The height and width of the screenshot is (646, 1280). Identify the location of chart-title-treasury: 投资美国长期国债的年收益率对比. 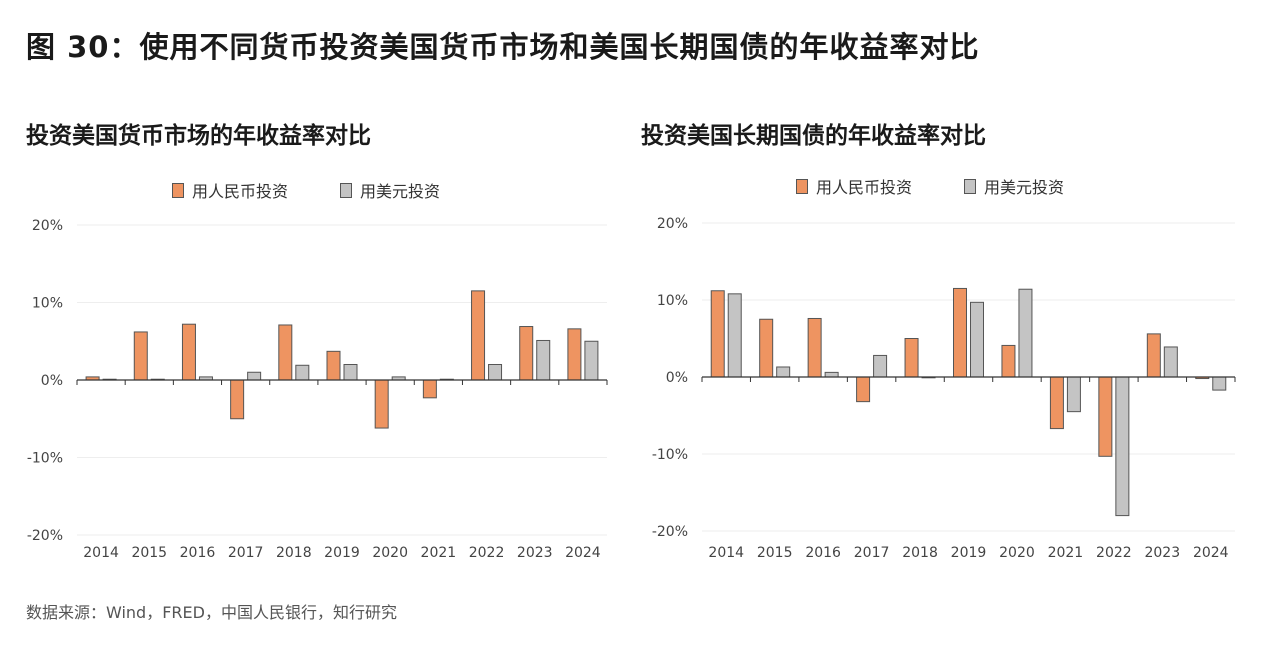
(813, 136).